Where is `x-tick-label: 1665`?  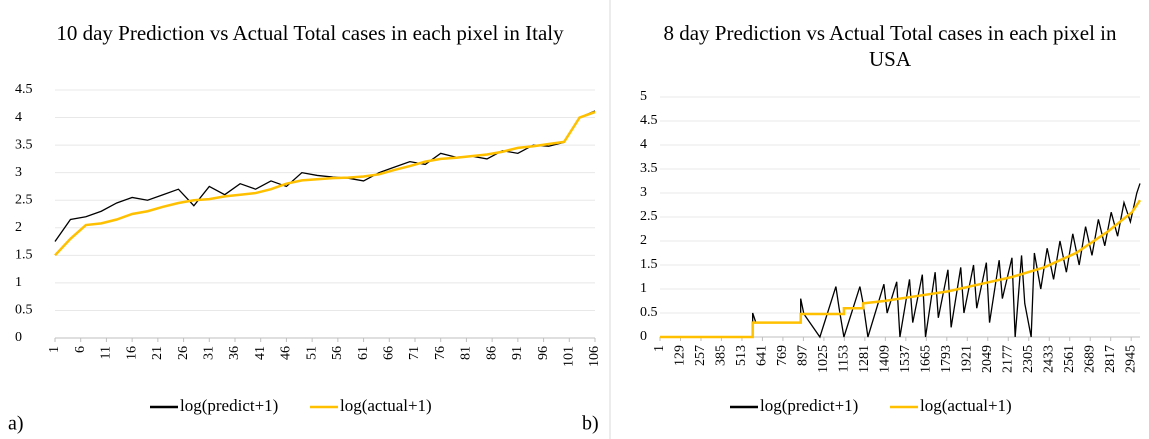
x-tick-label: 1665 is located at coordinates (926, 359).